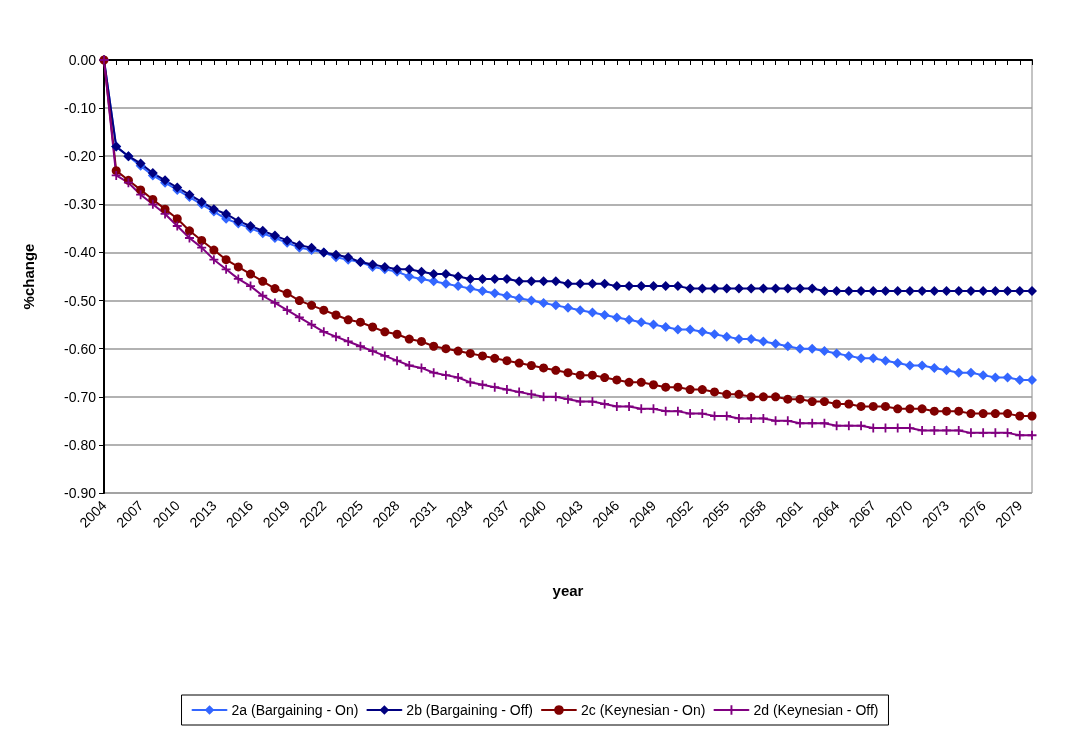 The height and width of the screenshot is (733, 1070). I want to click on y-tick-label: -0.70, so click(80, 396).